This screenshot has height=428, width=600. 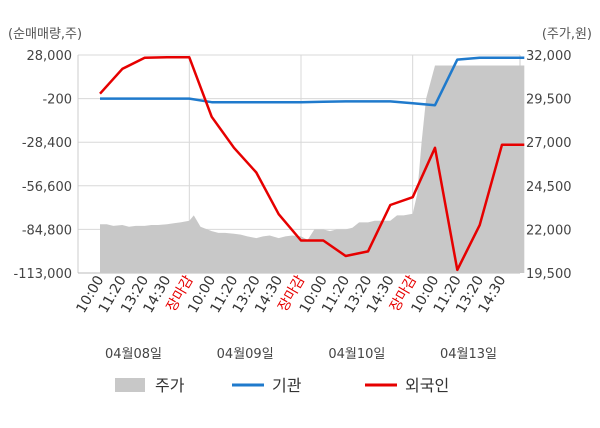 I want to click on right-tick-label: 27,000, so click(x=549, y=143).